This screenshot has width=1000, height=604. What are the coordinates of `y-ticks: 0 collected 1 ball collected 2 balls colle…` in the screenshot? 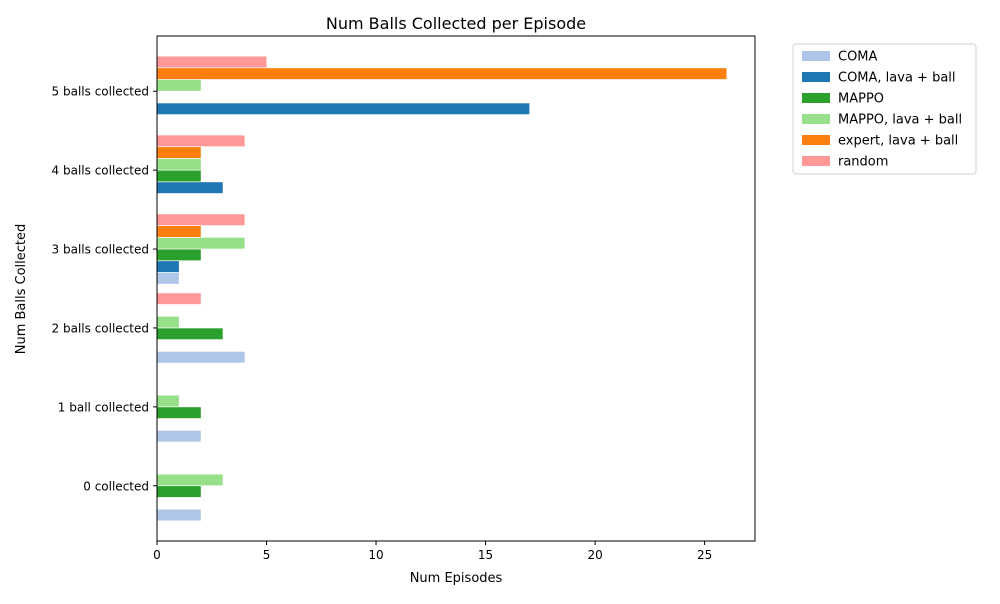 It's located at (104, 289).